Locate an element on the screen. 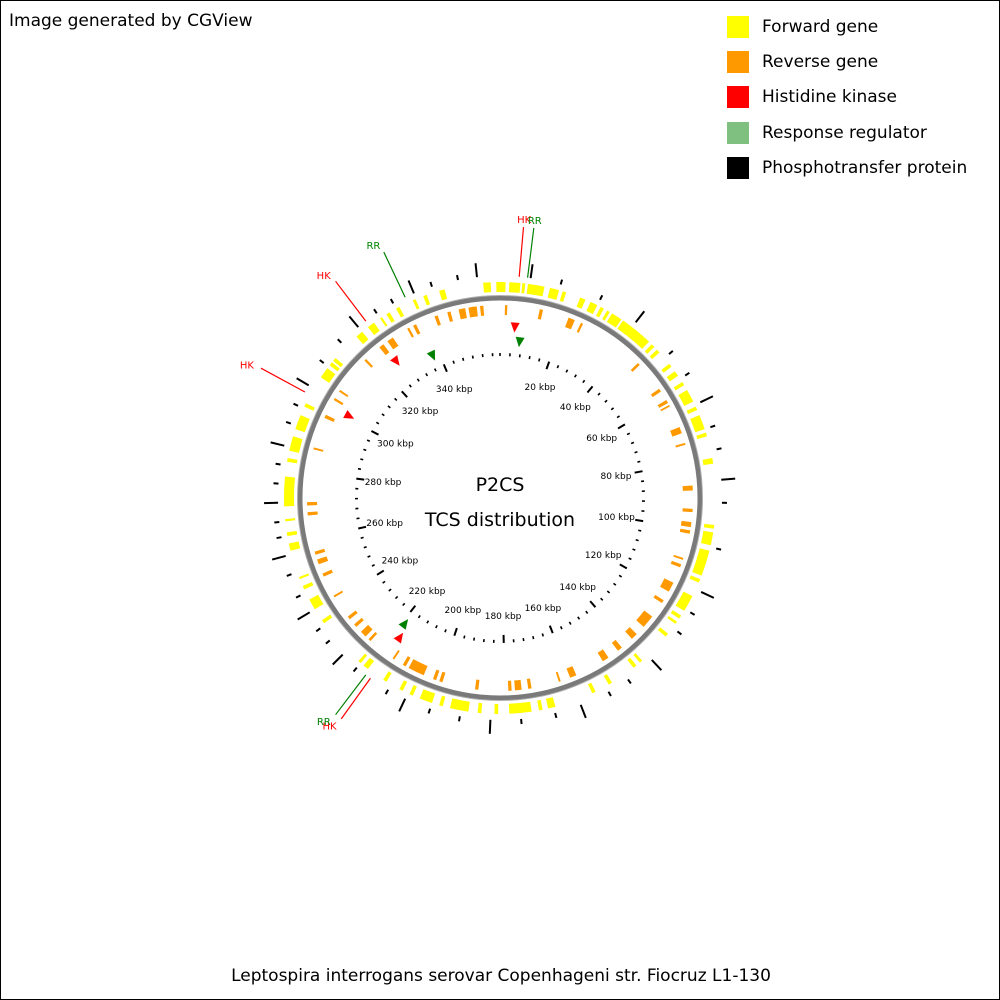 Image resolution: width=1000 pixels, height=1000 pixels. callout-line is located at coordinates (521, 251).